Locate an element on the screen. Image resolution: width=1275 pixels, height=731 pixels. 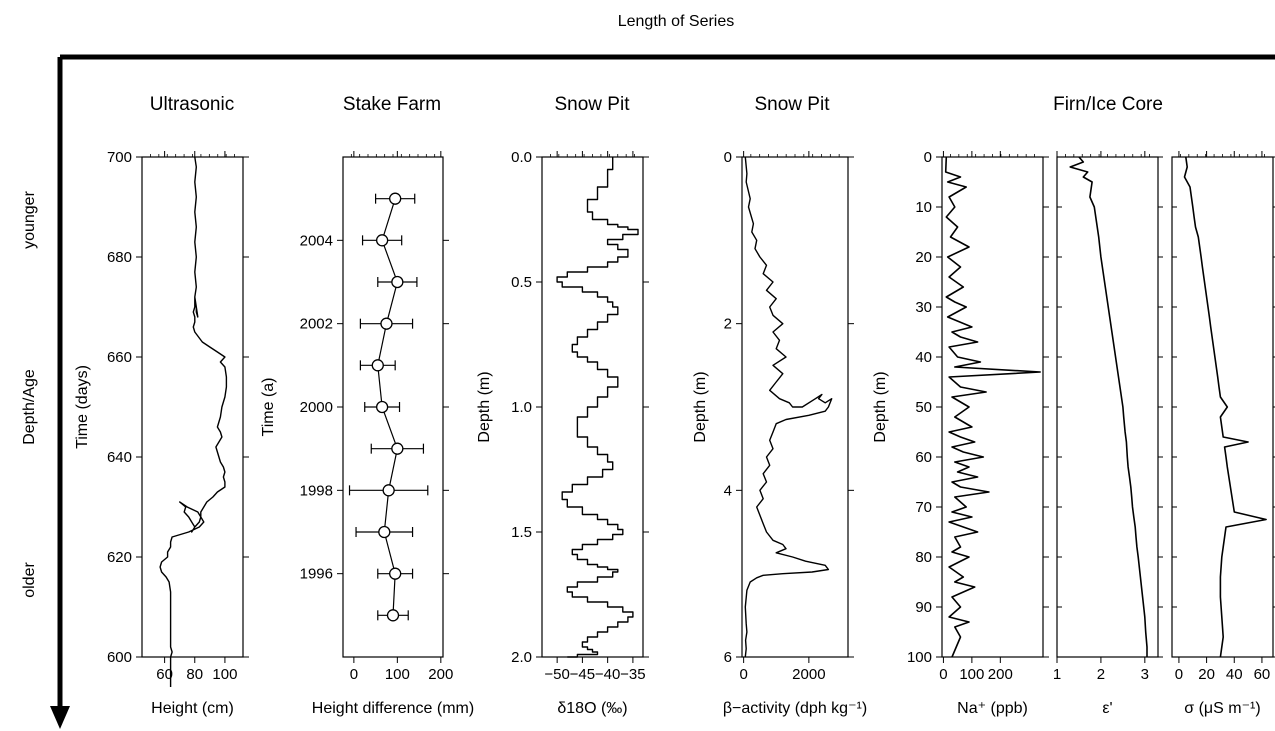
panel-core-eps: 1 2 3 ε' is located at coordinates (1108, 434).